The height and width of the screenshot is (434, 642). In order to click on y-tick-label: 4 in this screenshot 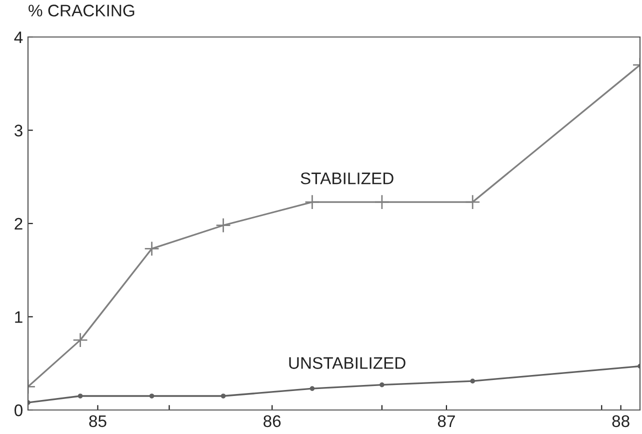, I will do `click(18, 38)`.